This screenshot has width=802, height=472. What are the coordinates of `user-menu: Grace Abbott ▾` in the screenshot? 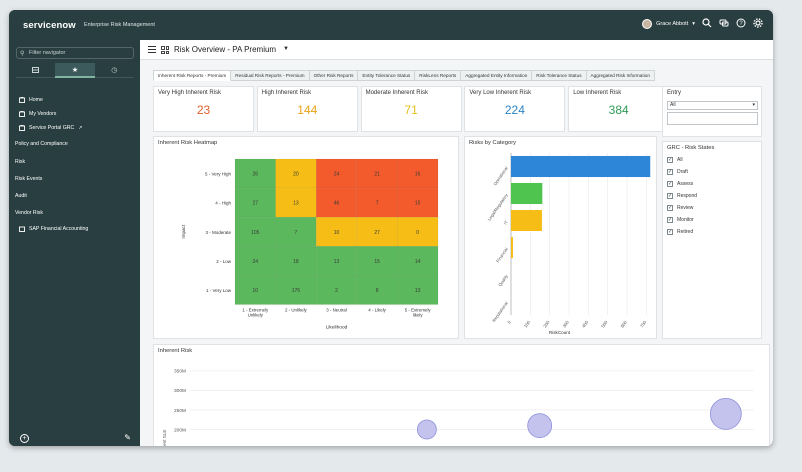 It's located at (668, 24).